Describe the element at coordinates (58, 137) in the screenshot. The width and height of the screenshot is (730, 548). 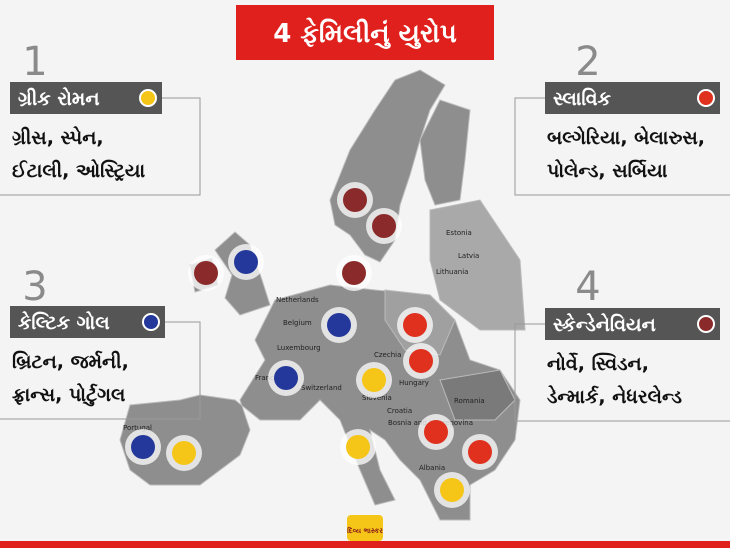
I see `panel-line: ગ્રીસ, સ્પેન,` at that location.